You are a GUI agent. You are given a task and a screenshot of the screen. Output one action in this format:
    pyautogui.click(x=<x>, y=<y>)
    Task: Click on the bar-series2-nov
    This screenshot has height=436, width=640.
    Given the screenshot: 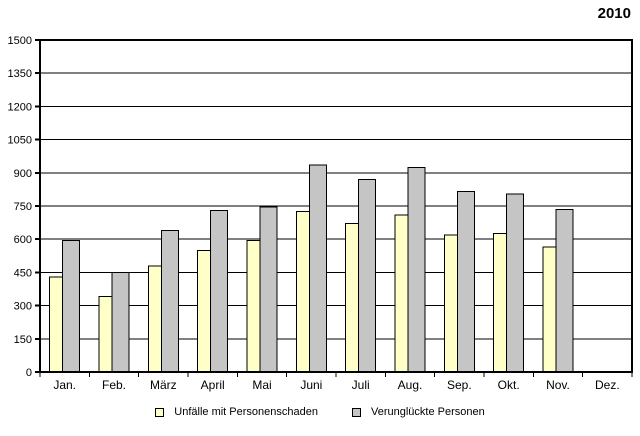 What is the action you would take?
    pyautogui.click(x=564, y=290)
    